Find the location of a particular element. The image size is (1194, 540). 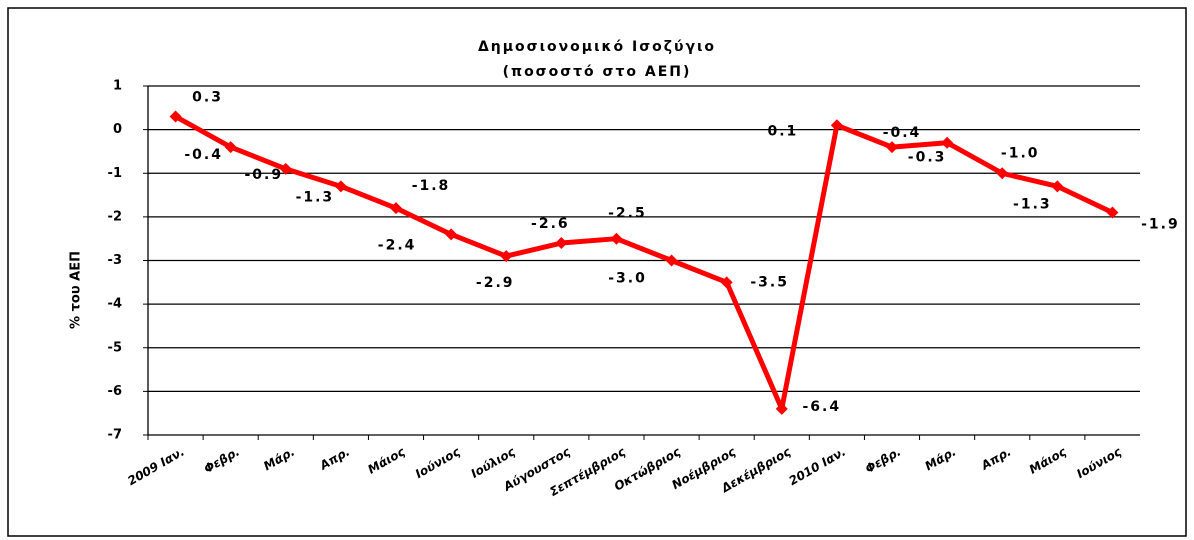

y-tick-label: -4 is located at coordinates (115, 304).